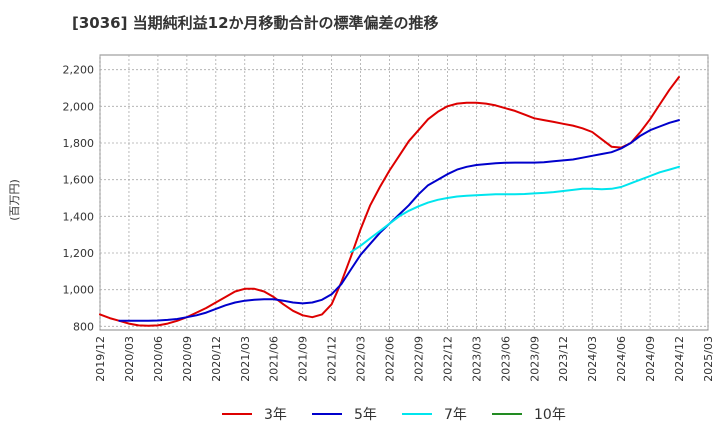  Describe the element at coordinates (708, 359) in the screenshot. I see `x-tick-label: 2025/03` at that location.